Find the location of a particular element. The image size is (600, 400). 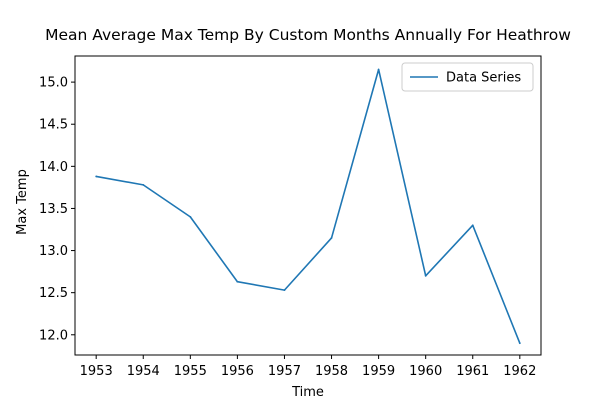

y-tick-label: 12.0 is located at coordinates (53, 335).